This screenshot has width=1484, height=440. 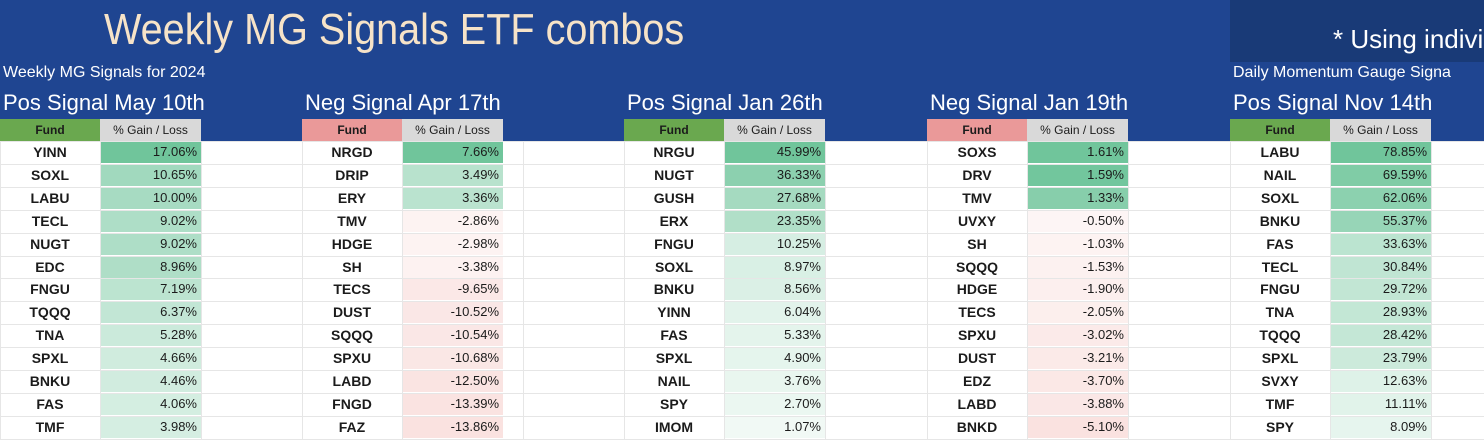 I want to click on gain-cell: -2.98%, so click(x=452, y=244).